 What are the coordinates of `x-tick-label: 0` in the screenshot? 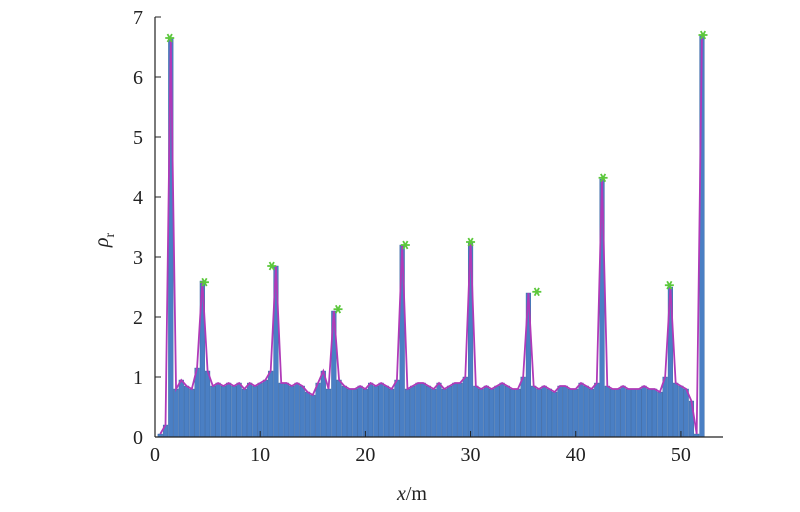 It's located at (155, 455).